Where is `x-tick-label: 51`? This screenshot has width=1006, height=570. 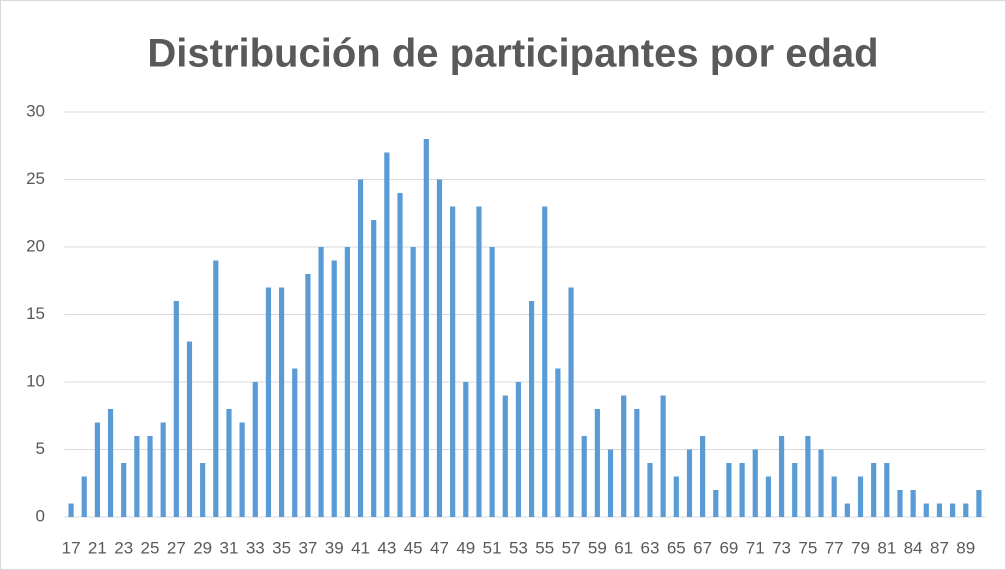
x-tick-label: 51 is located at coordinates (492, 547).